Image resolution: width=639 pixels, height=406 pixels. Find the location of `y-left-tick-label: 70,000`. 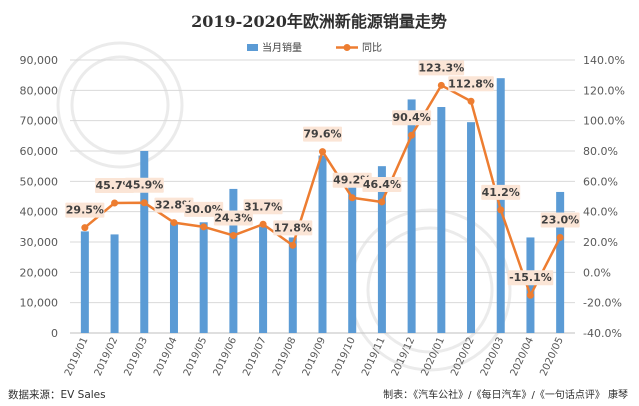

y-left-tick-label: 70,000 is located at coordinates (39, 121).